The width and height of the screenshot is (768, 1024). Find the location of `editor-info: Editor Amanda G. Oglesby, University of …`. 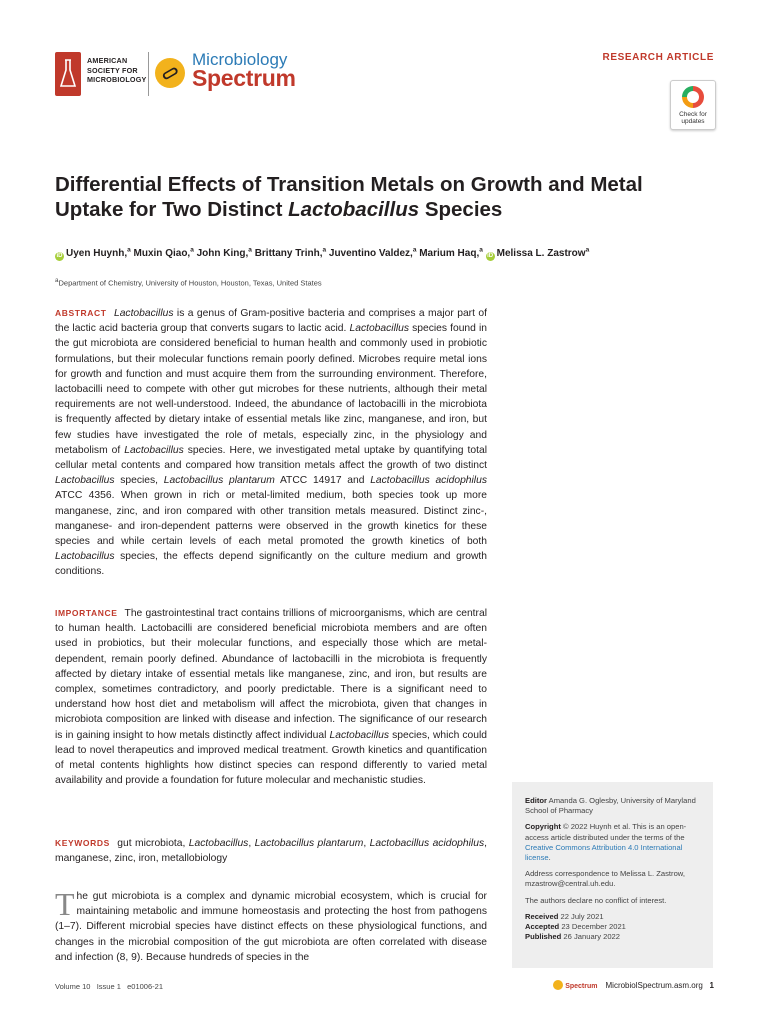

editor-info: Editor Amanda G. Oglesby, University of … is located at coordinates (615, 806).